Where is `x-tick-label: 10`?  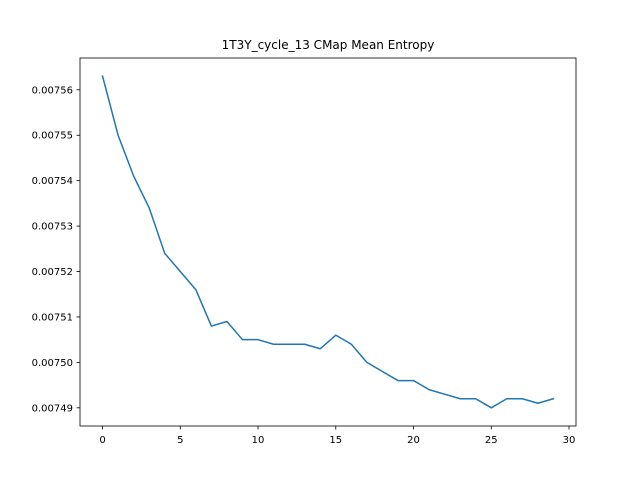
x-tick-label: 10 is located at coordinates (258, 440).